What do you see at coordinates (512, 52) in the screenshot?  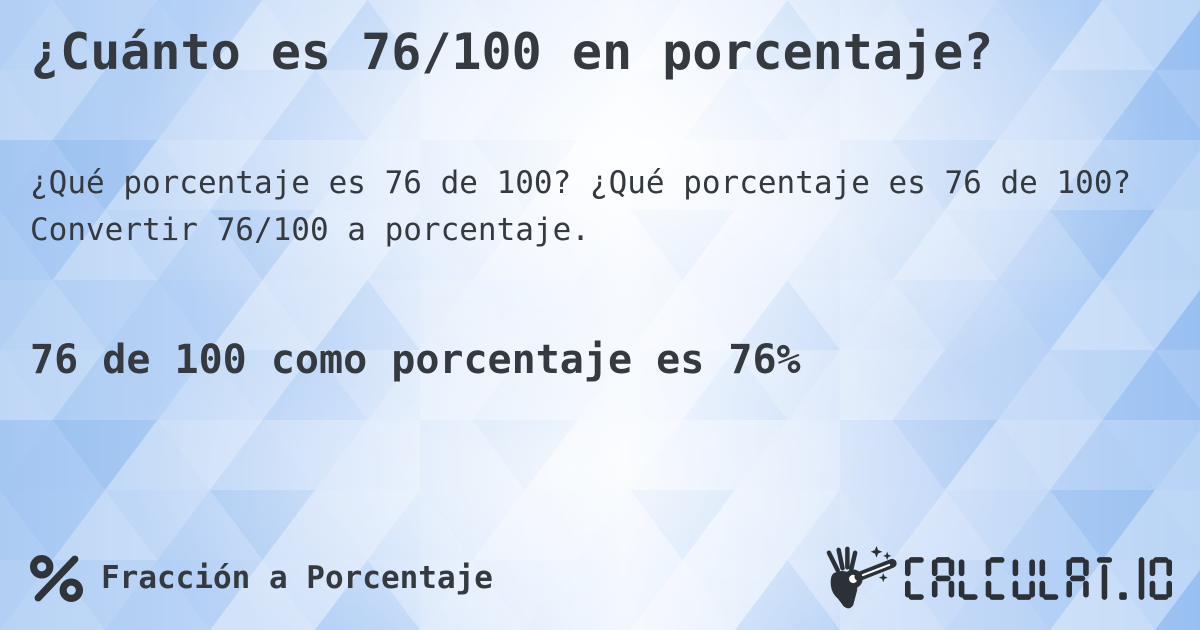 I see `page-title: ¿Cuánto es 76/100 en porcentaje?` at bounding box center [512, 52].